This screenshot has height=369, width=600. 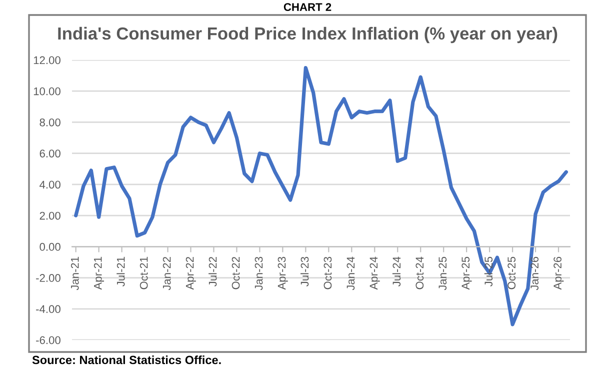 What do you see at coordinates (442, 273) in the screenshot?
I see `x-tick-label: Jan-25` at bounding box center [442, 273].